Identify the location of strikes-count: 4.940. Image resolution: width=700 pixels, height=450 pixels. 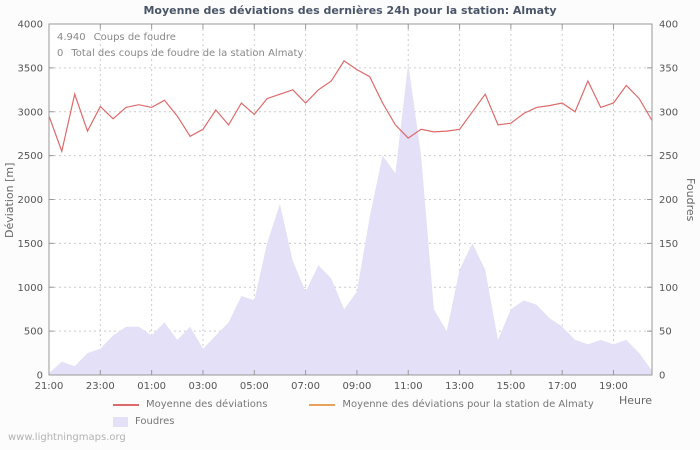
(71, 37).